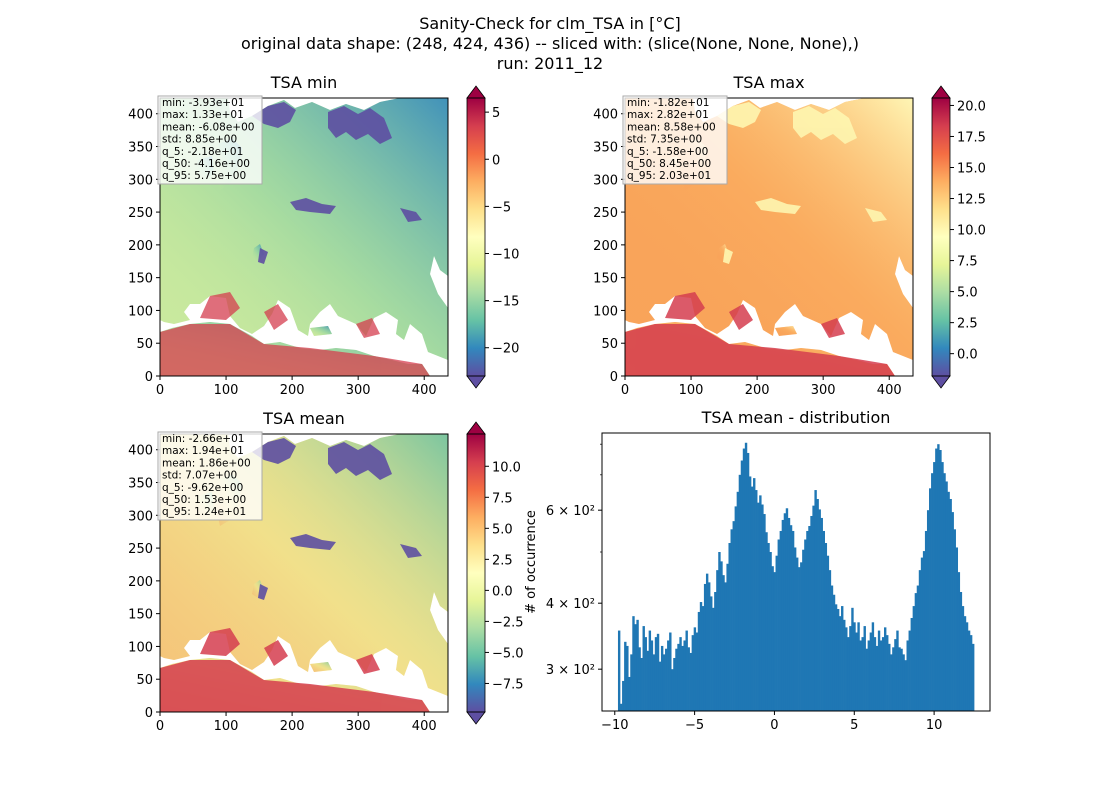  What do you see at coordinates (203, 103) in the screenshot?
I see `stats-line: min: -3.93e+01` at bounding box center [203, 103].